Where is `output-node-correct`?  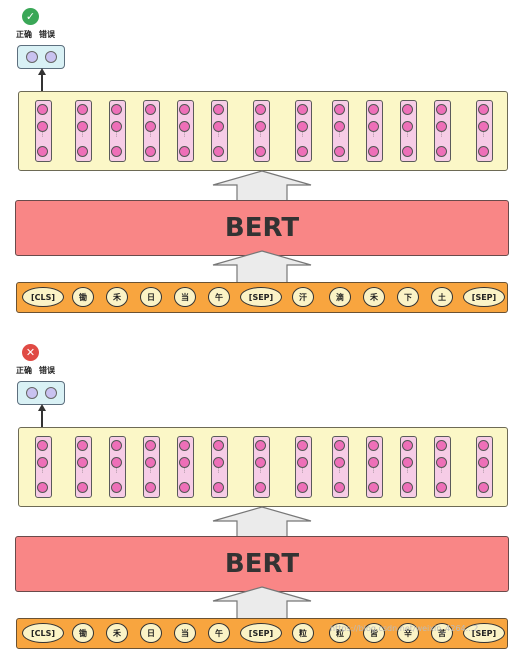
output-node-correct is located at coordinates (31, 393).